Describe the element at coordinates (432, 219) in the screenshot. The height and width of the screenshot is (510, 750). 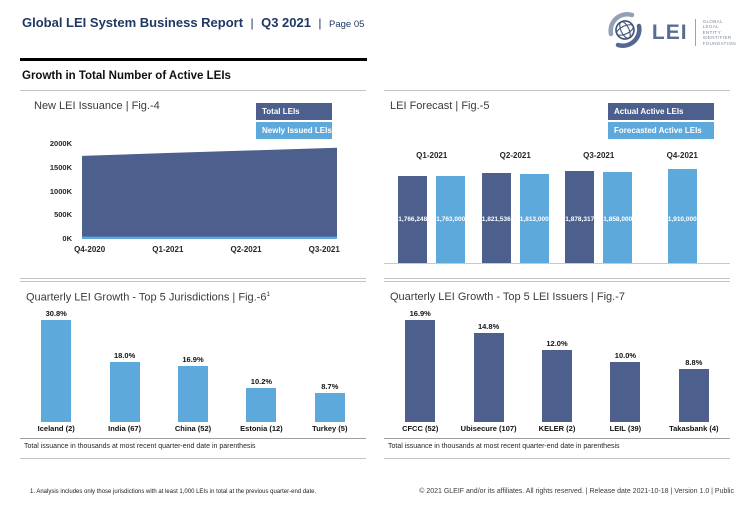
I see `fig5-bar-pair: 1,766,248 1,763,000` at that location.